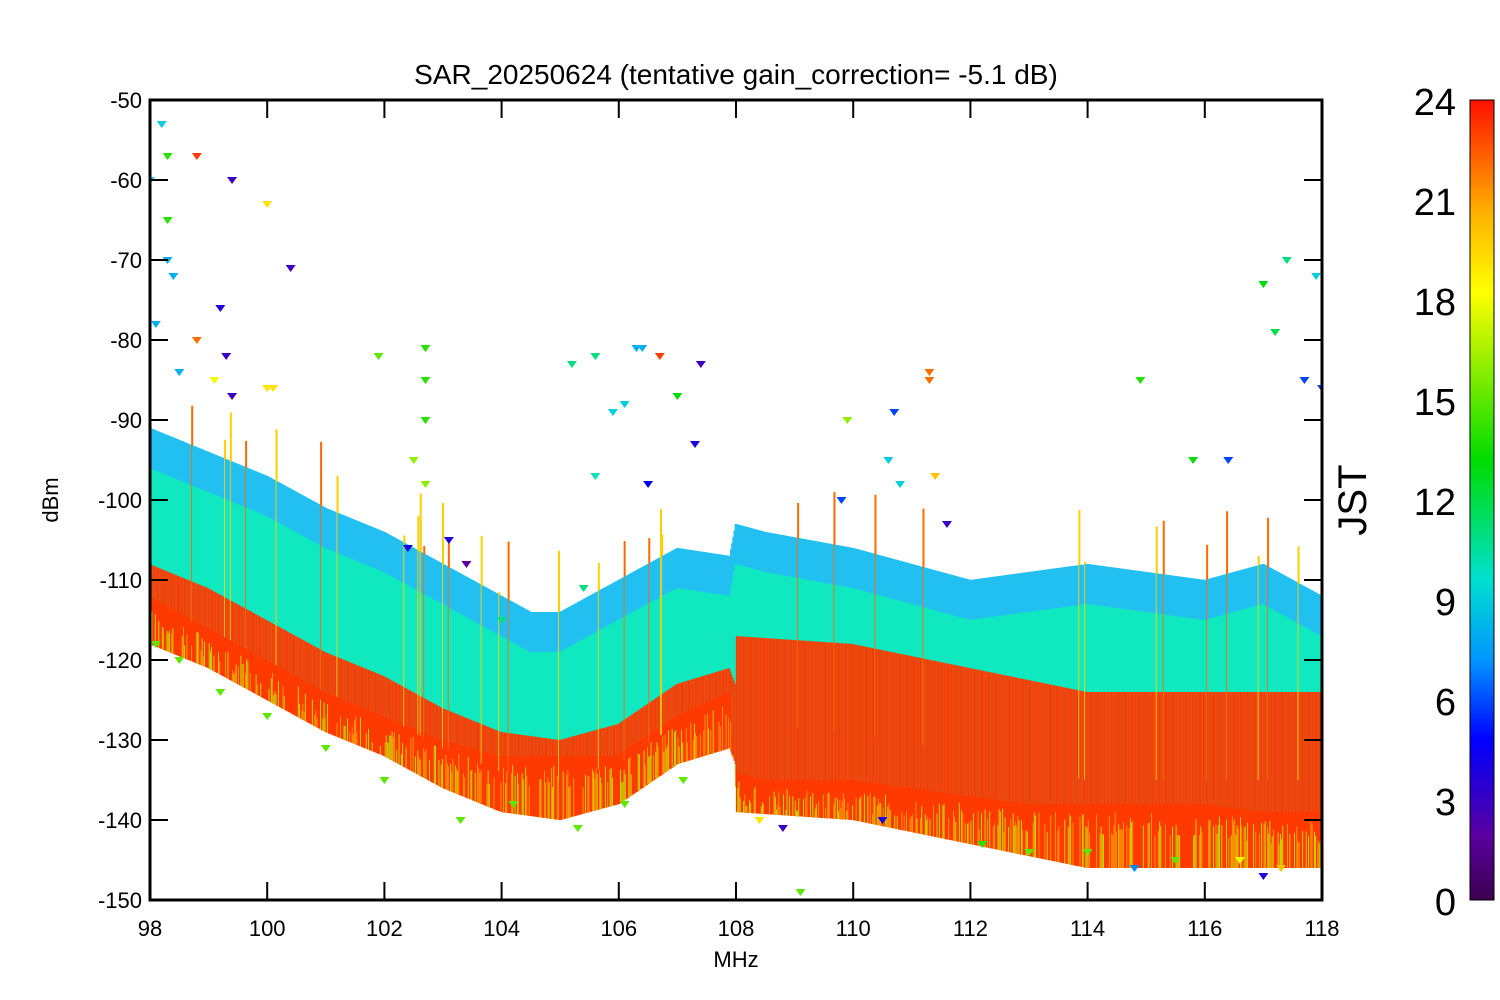 This screenshot has width=1500, height=1000. Describe the element at coordinates (121, 580) in the screenshot. I see `y-tick-label: -110` at that location.